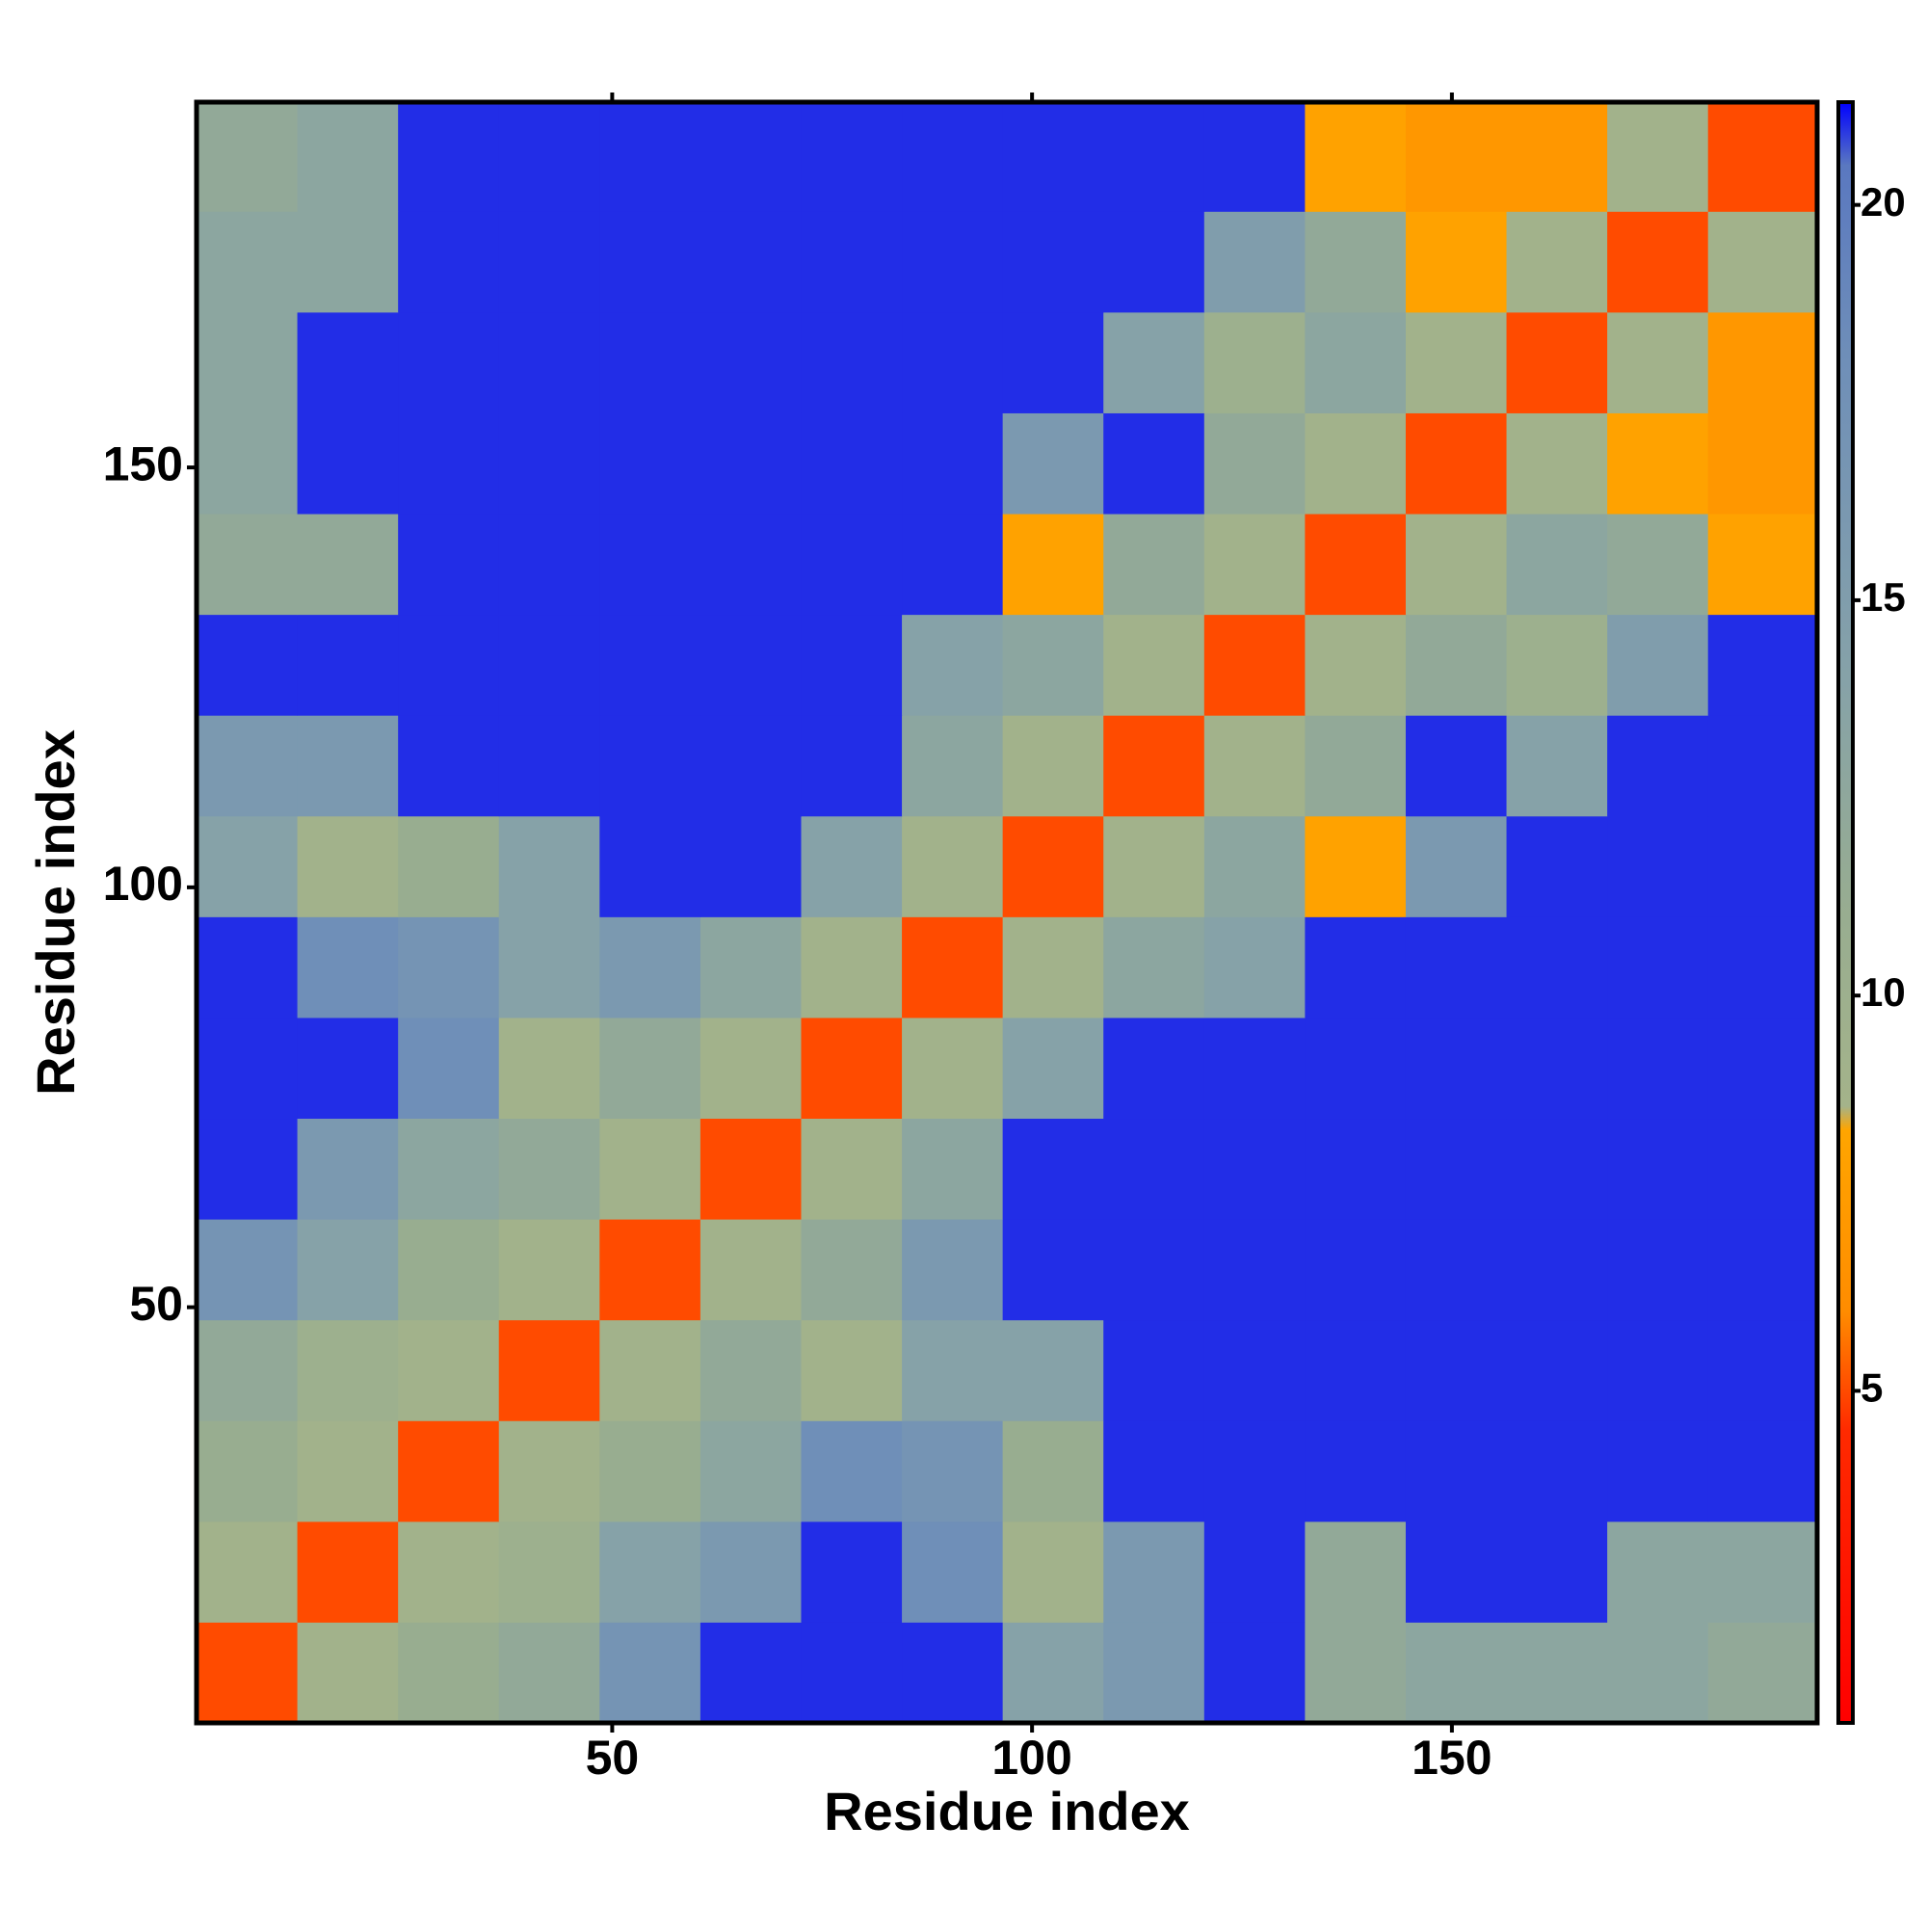 This screenshot has width=1927, height=1932. I want to click on x-tick-label: 150, so click(1452, 1758).